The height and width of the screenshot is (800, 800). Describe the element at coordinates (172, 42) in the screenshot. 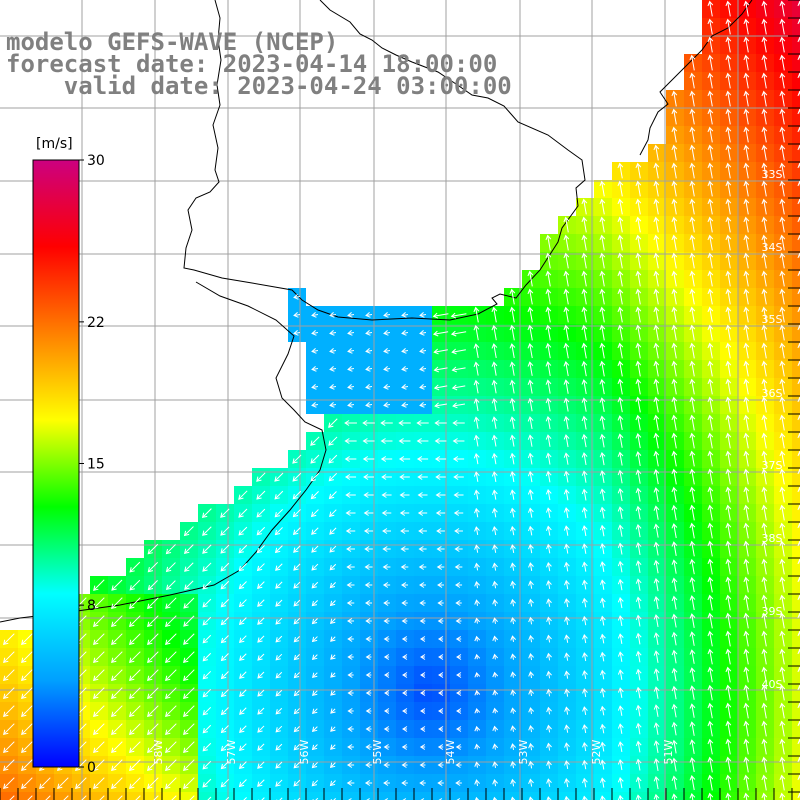

I see `title-model: modelo GEFS-WAVE (NCEP)` at that location.